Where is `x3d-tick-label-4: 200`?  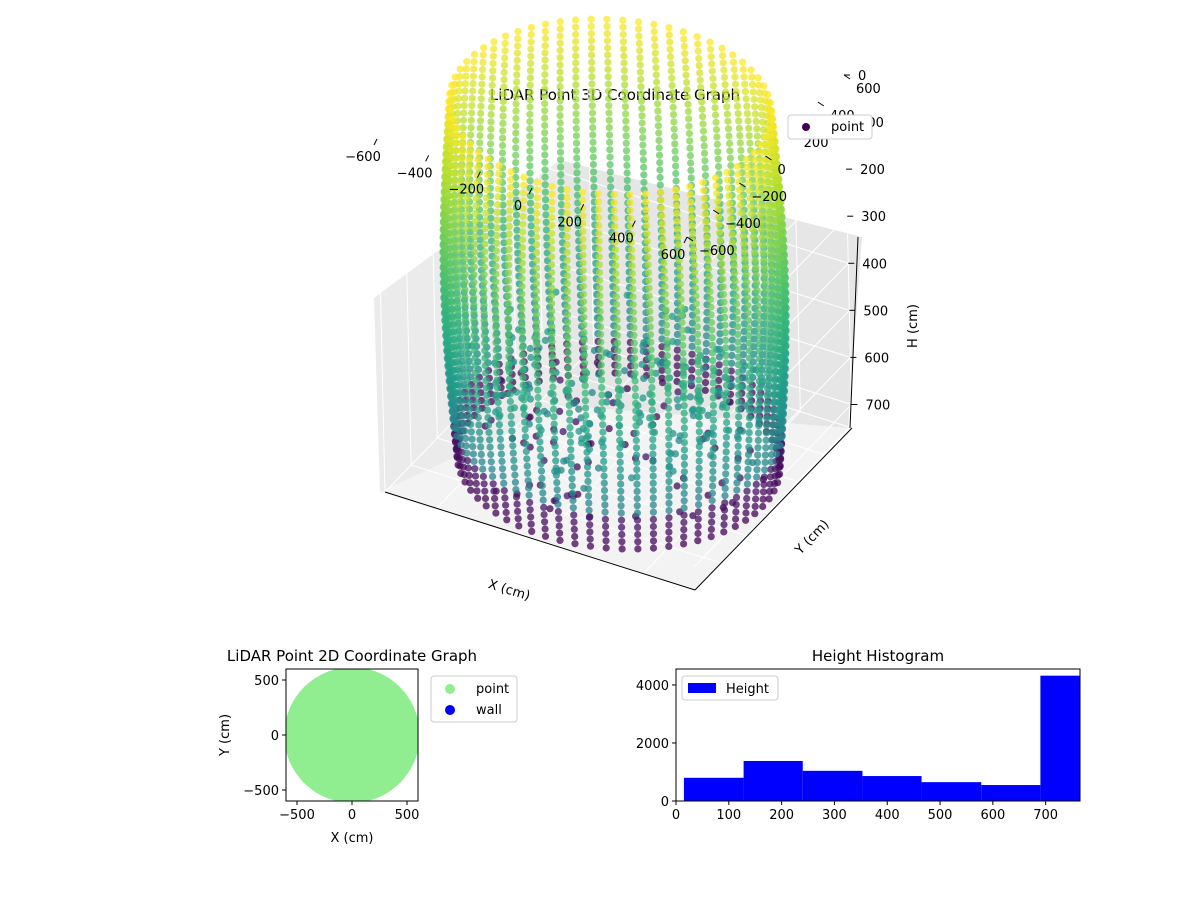 x3d-tick-label-4: 200 is located at coordinates (569, 222).